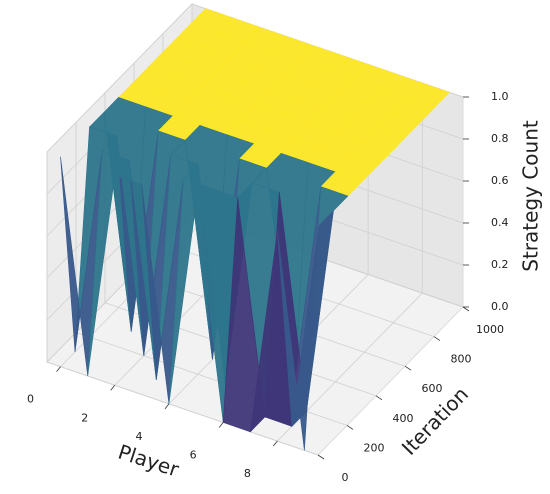 The width and height of the screenshot is (550, 494). I want to click on x-tick-label: 4, so click(138, 436).